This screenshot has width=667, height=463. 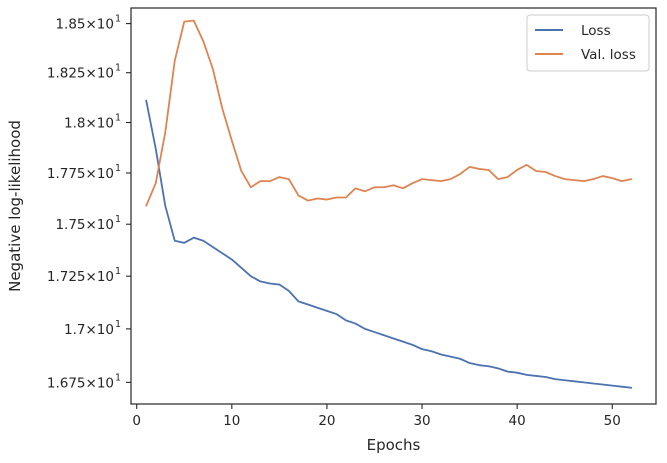 What do you see at coordinates (421, 421) in the screenshot?
I see `x-tick-label: 30` at bounding box center [421, 421].